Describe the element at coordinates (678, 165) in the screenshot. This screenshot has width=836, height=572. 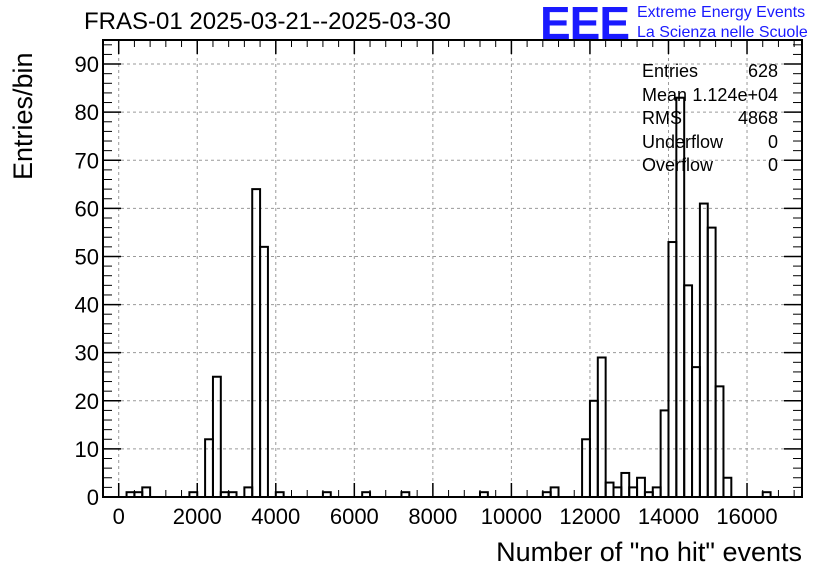
I see `stats-label: Overflow` at that location.